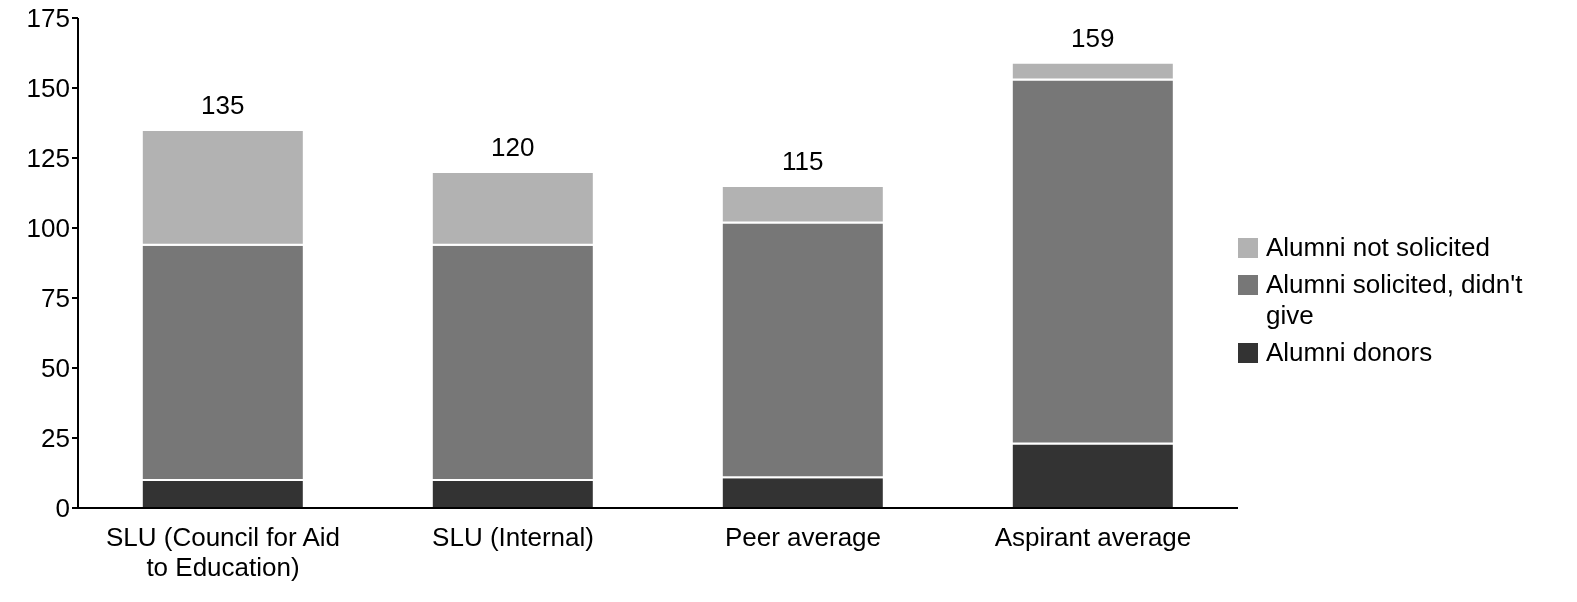  Describe the element at coordinates (803, 537) in the screenshot. I see `x-tick-label: Peer average` at that location.